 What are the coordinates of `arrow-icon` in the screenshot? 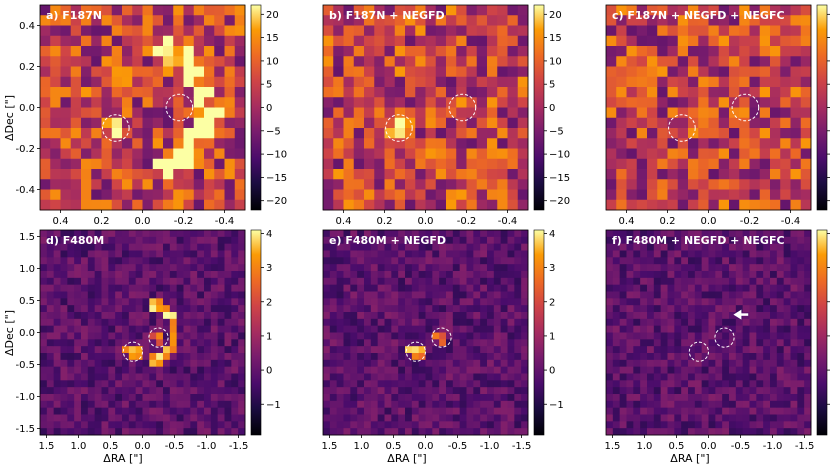 It's located at (737, 314).